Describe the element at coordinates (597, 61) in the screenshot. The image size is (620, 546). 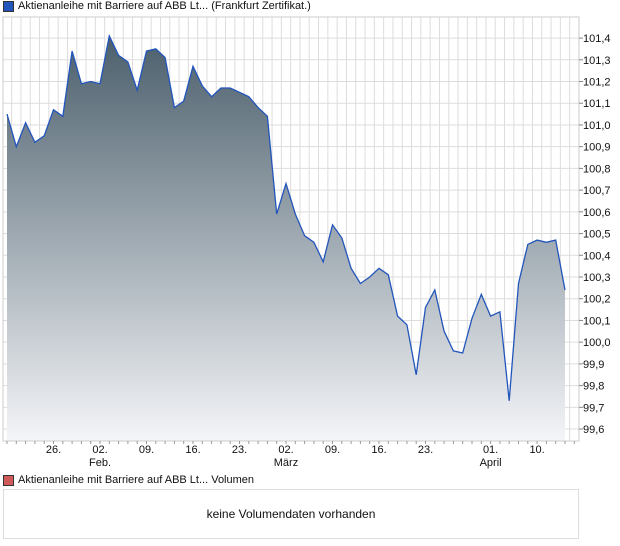
I see `y-tick-label: 101,3` at that location.